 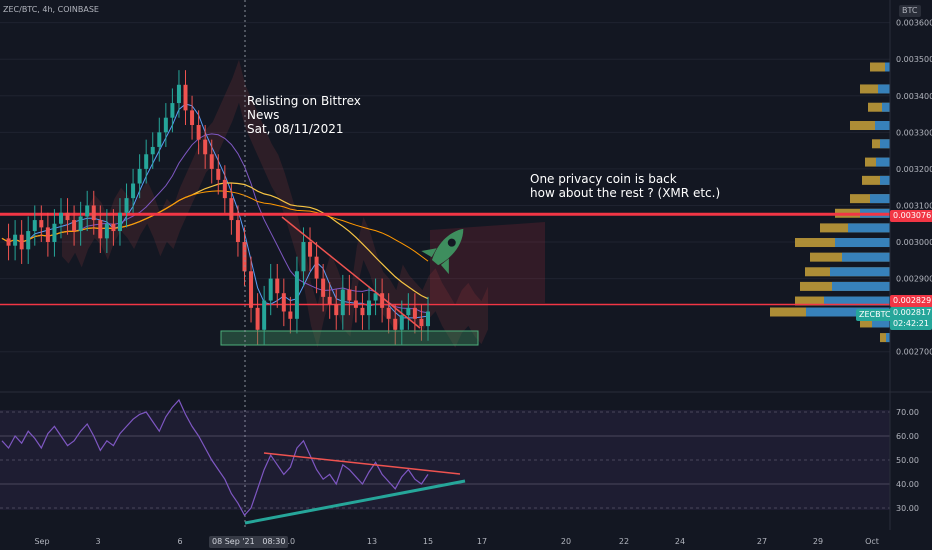 I want to click on time-tick-label: Sep, so click(x=41, y=541).